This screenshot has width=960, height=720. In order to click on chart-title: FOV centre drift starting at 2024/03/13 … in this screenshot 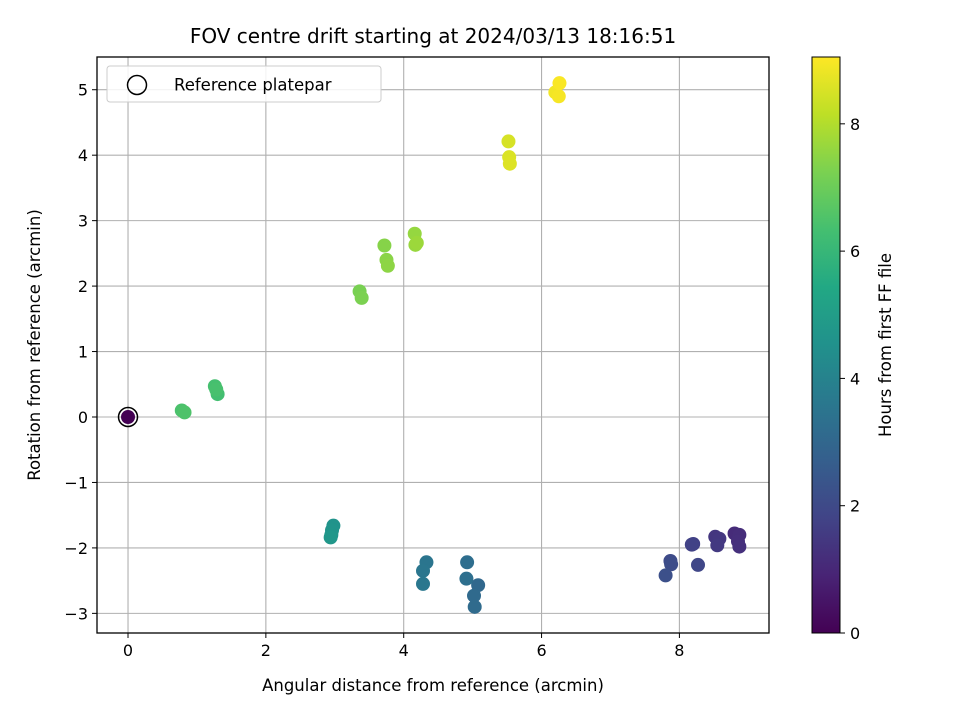, I will do `click(433, 36)`.